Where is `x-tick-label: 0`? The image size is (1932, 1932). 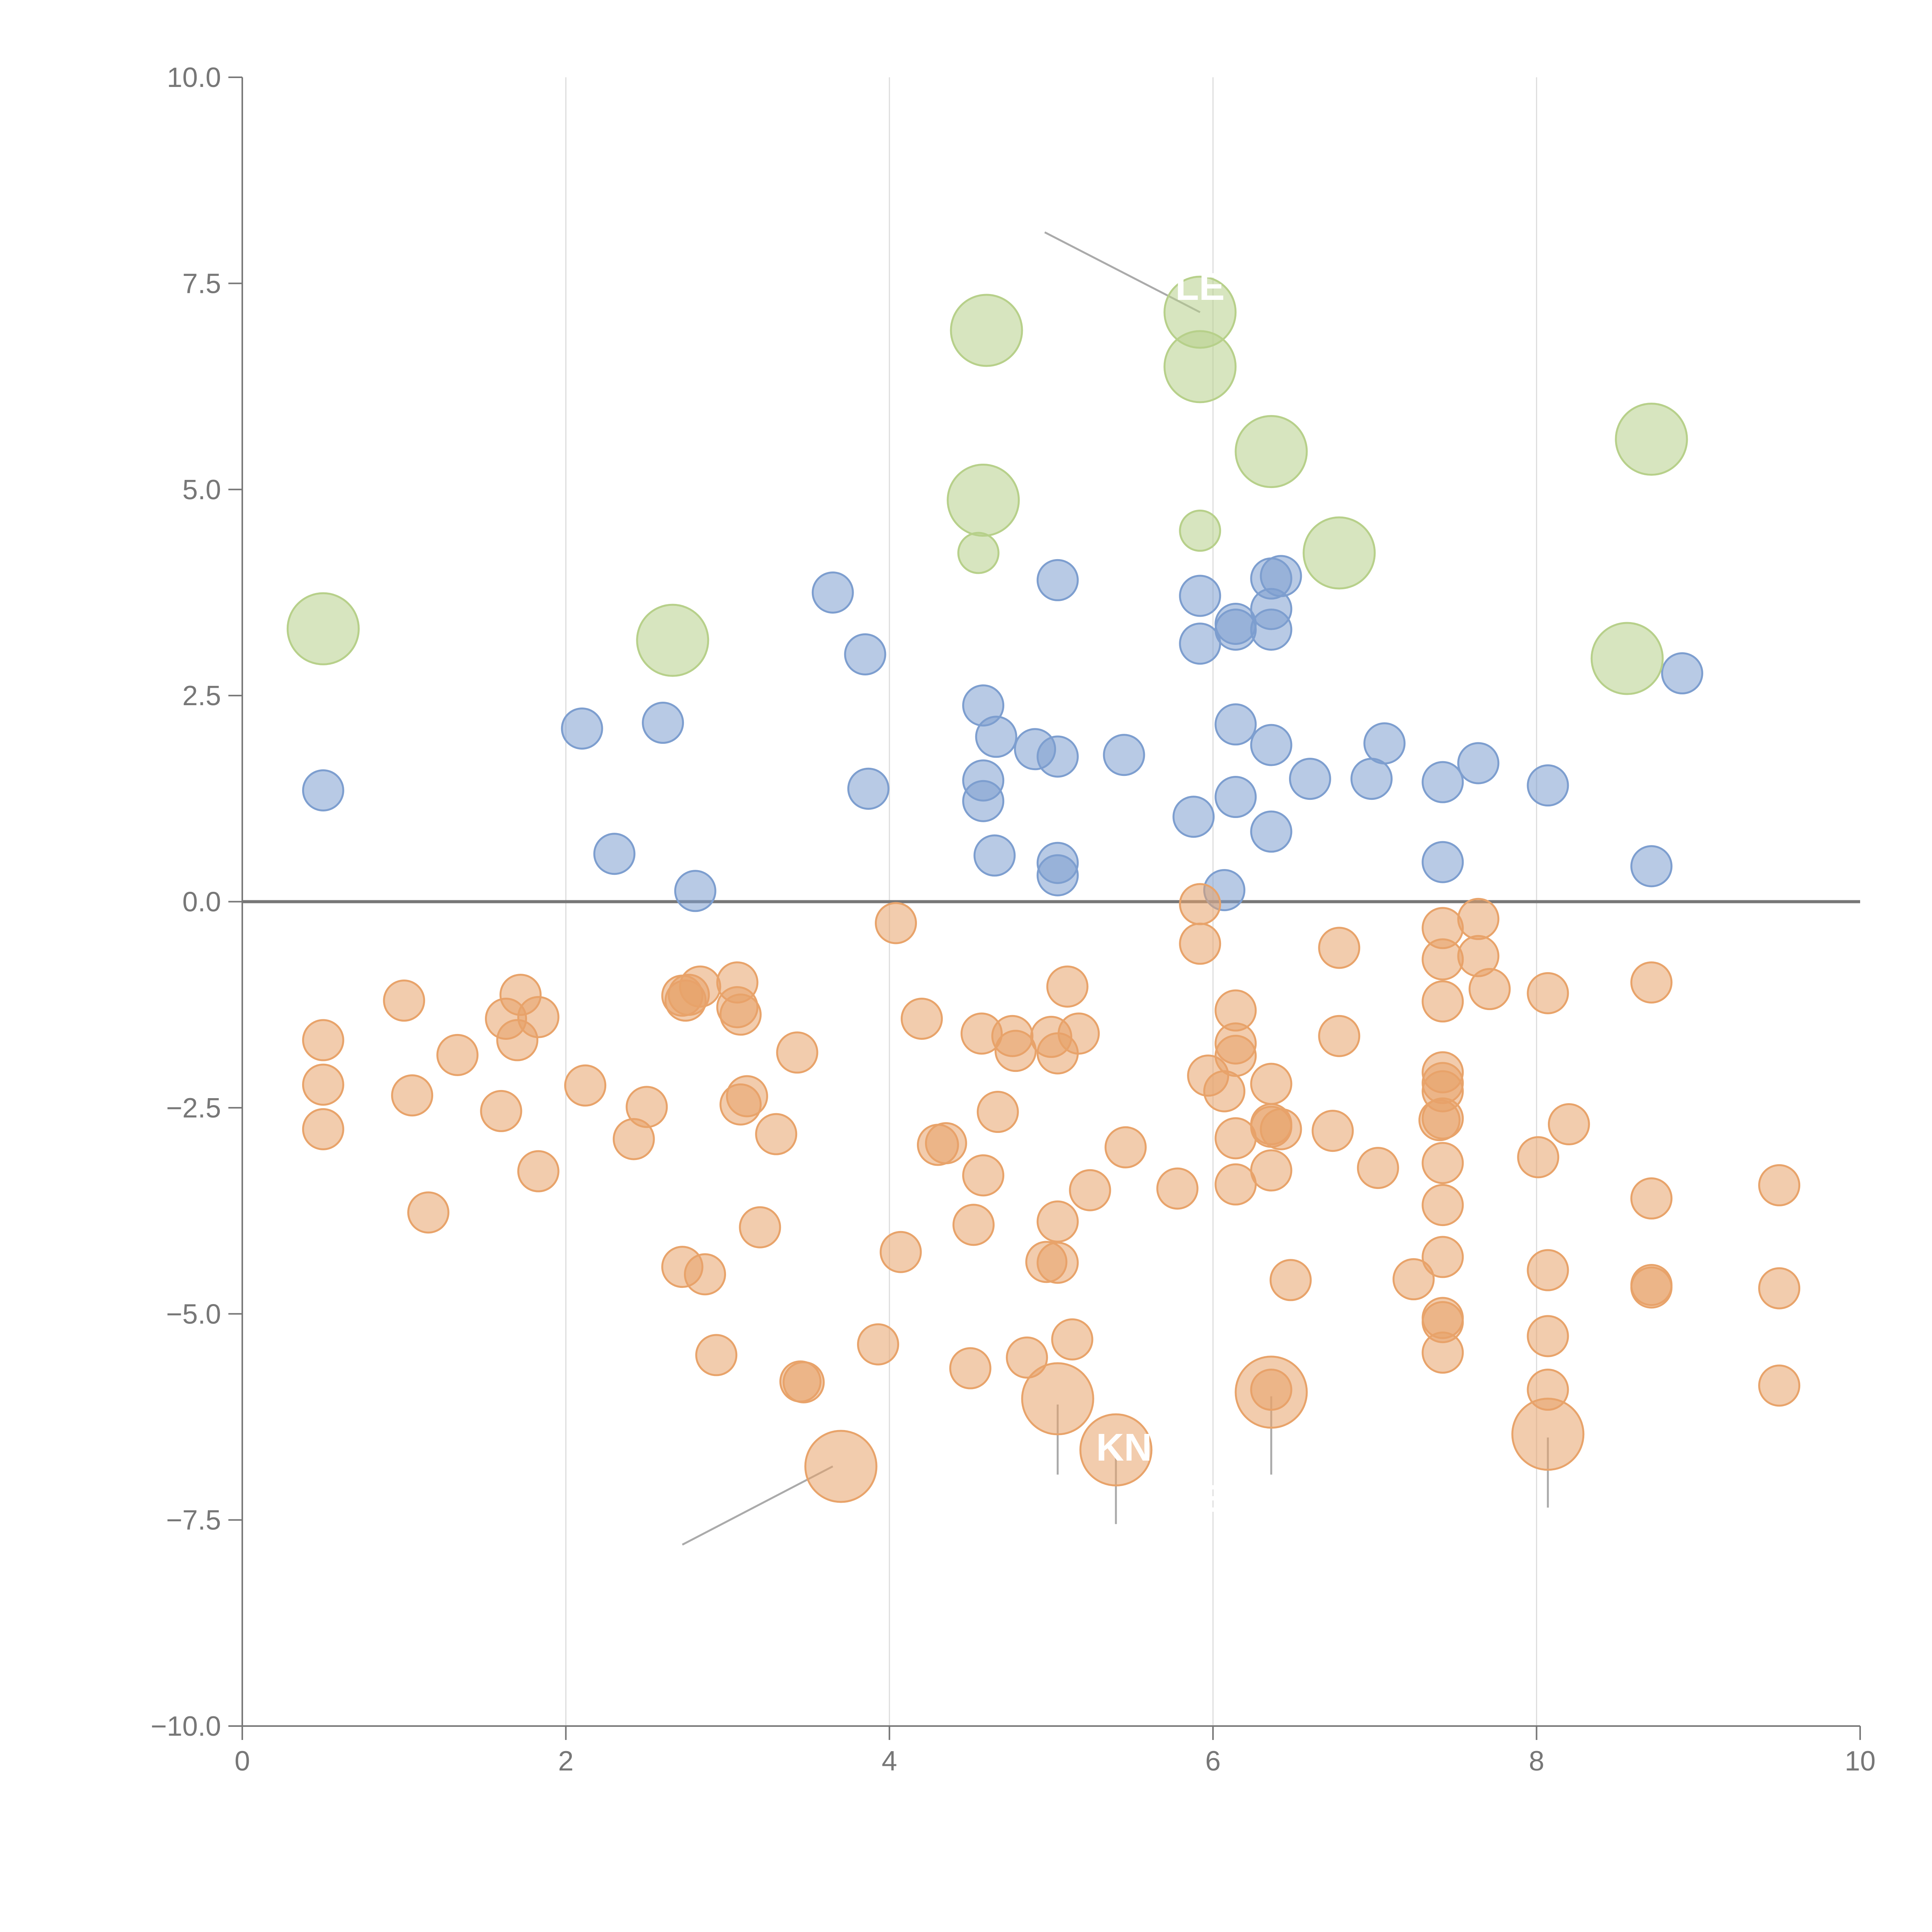
x-tick-label: 0 is located at coordinates (243, 1761).